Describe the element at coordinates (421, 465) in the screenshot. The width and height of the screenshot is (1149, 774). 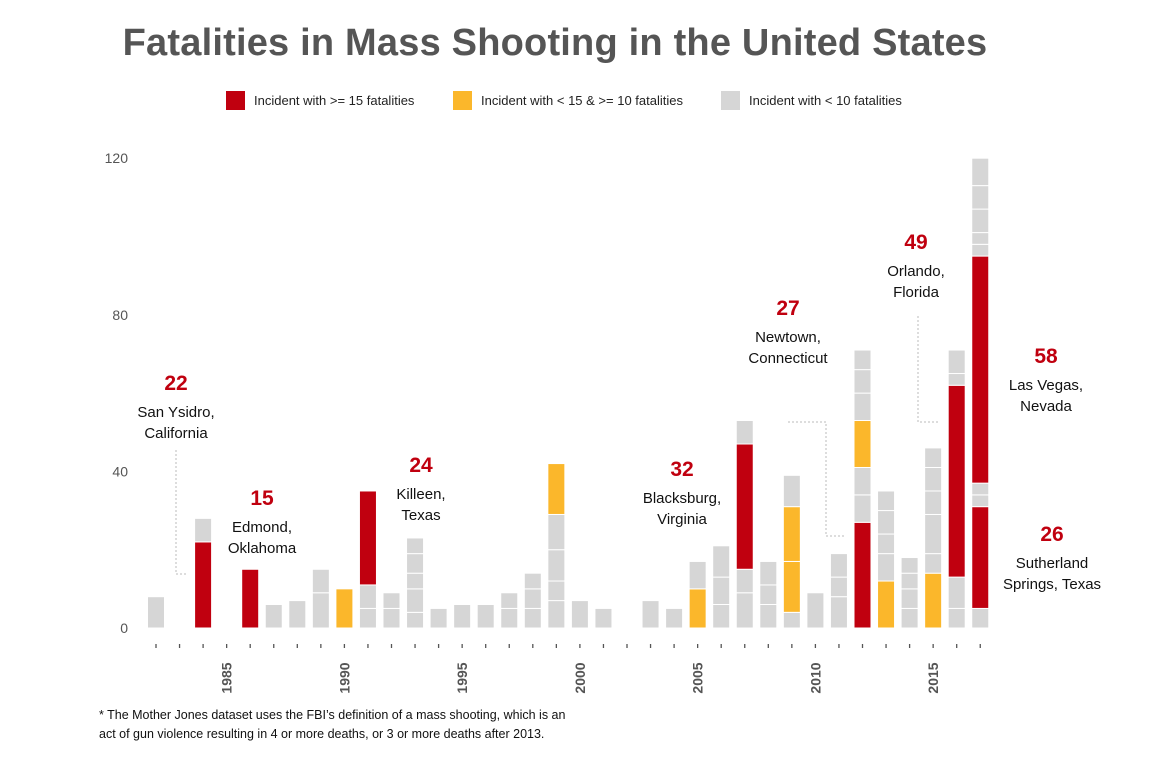
I see `annotation-number: 24` at that location.